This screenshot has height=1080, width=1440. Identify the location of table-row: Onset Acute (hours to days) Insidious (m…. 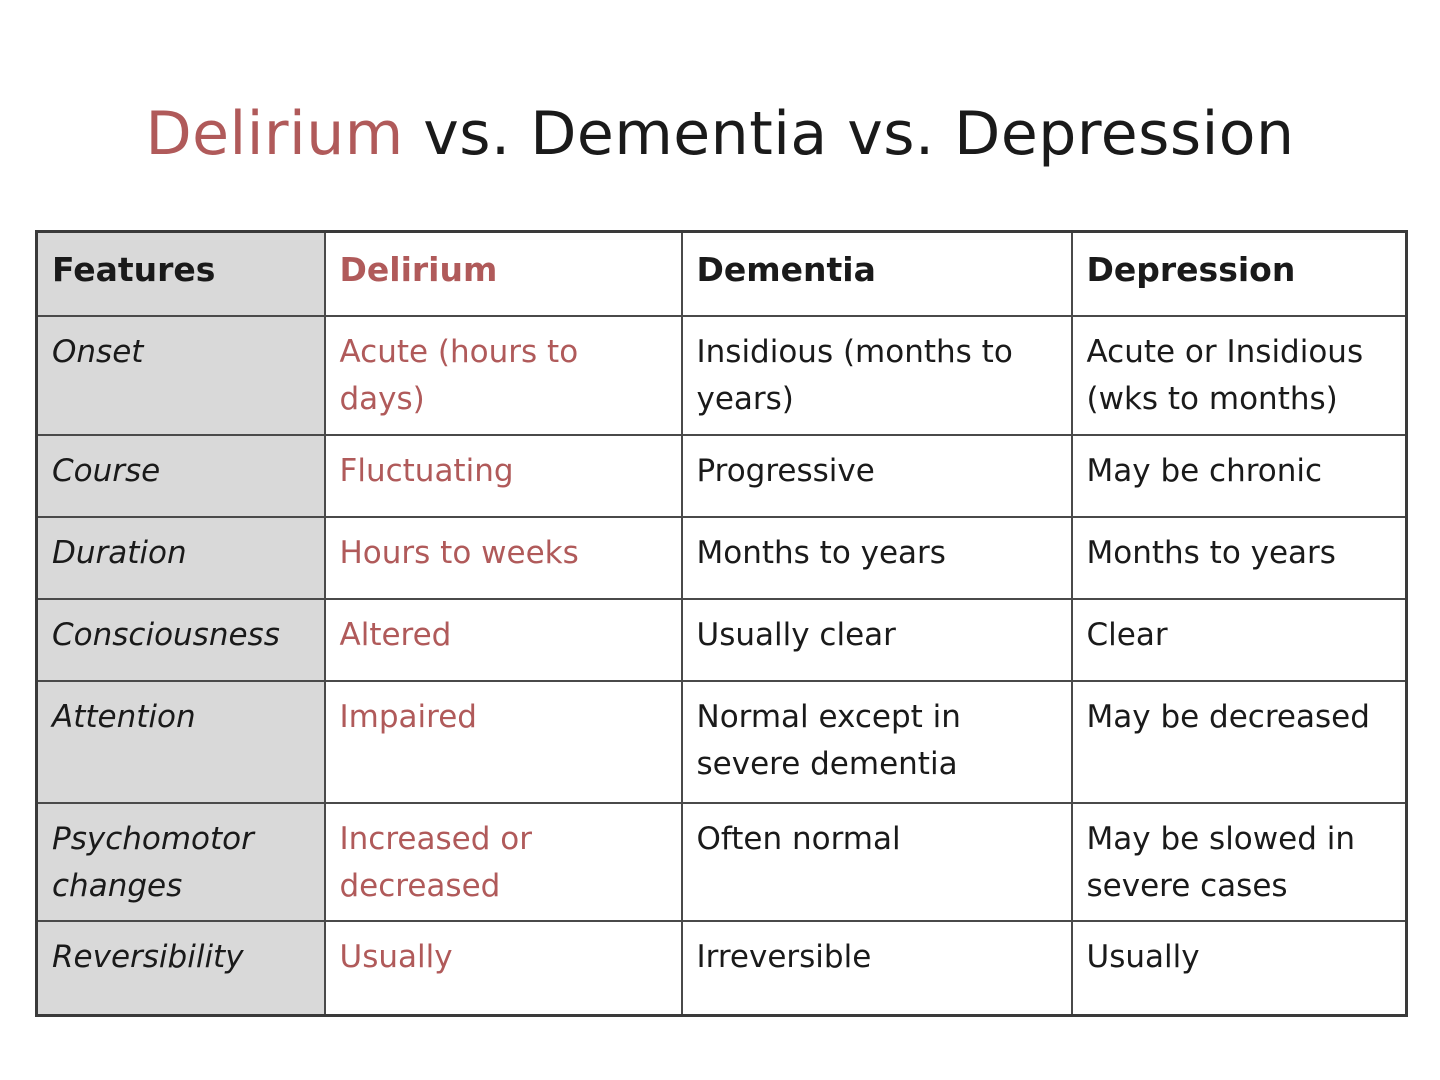
(721, 375).